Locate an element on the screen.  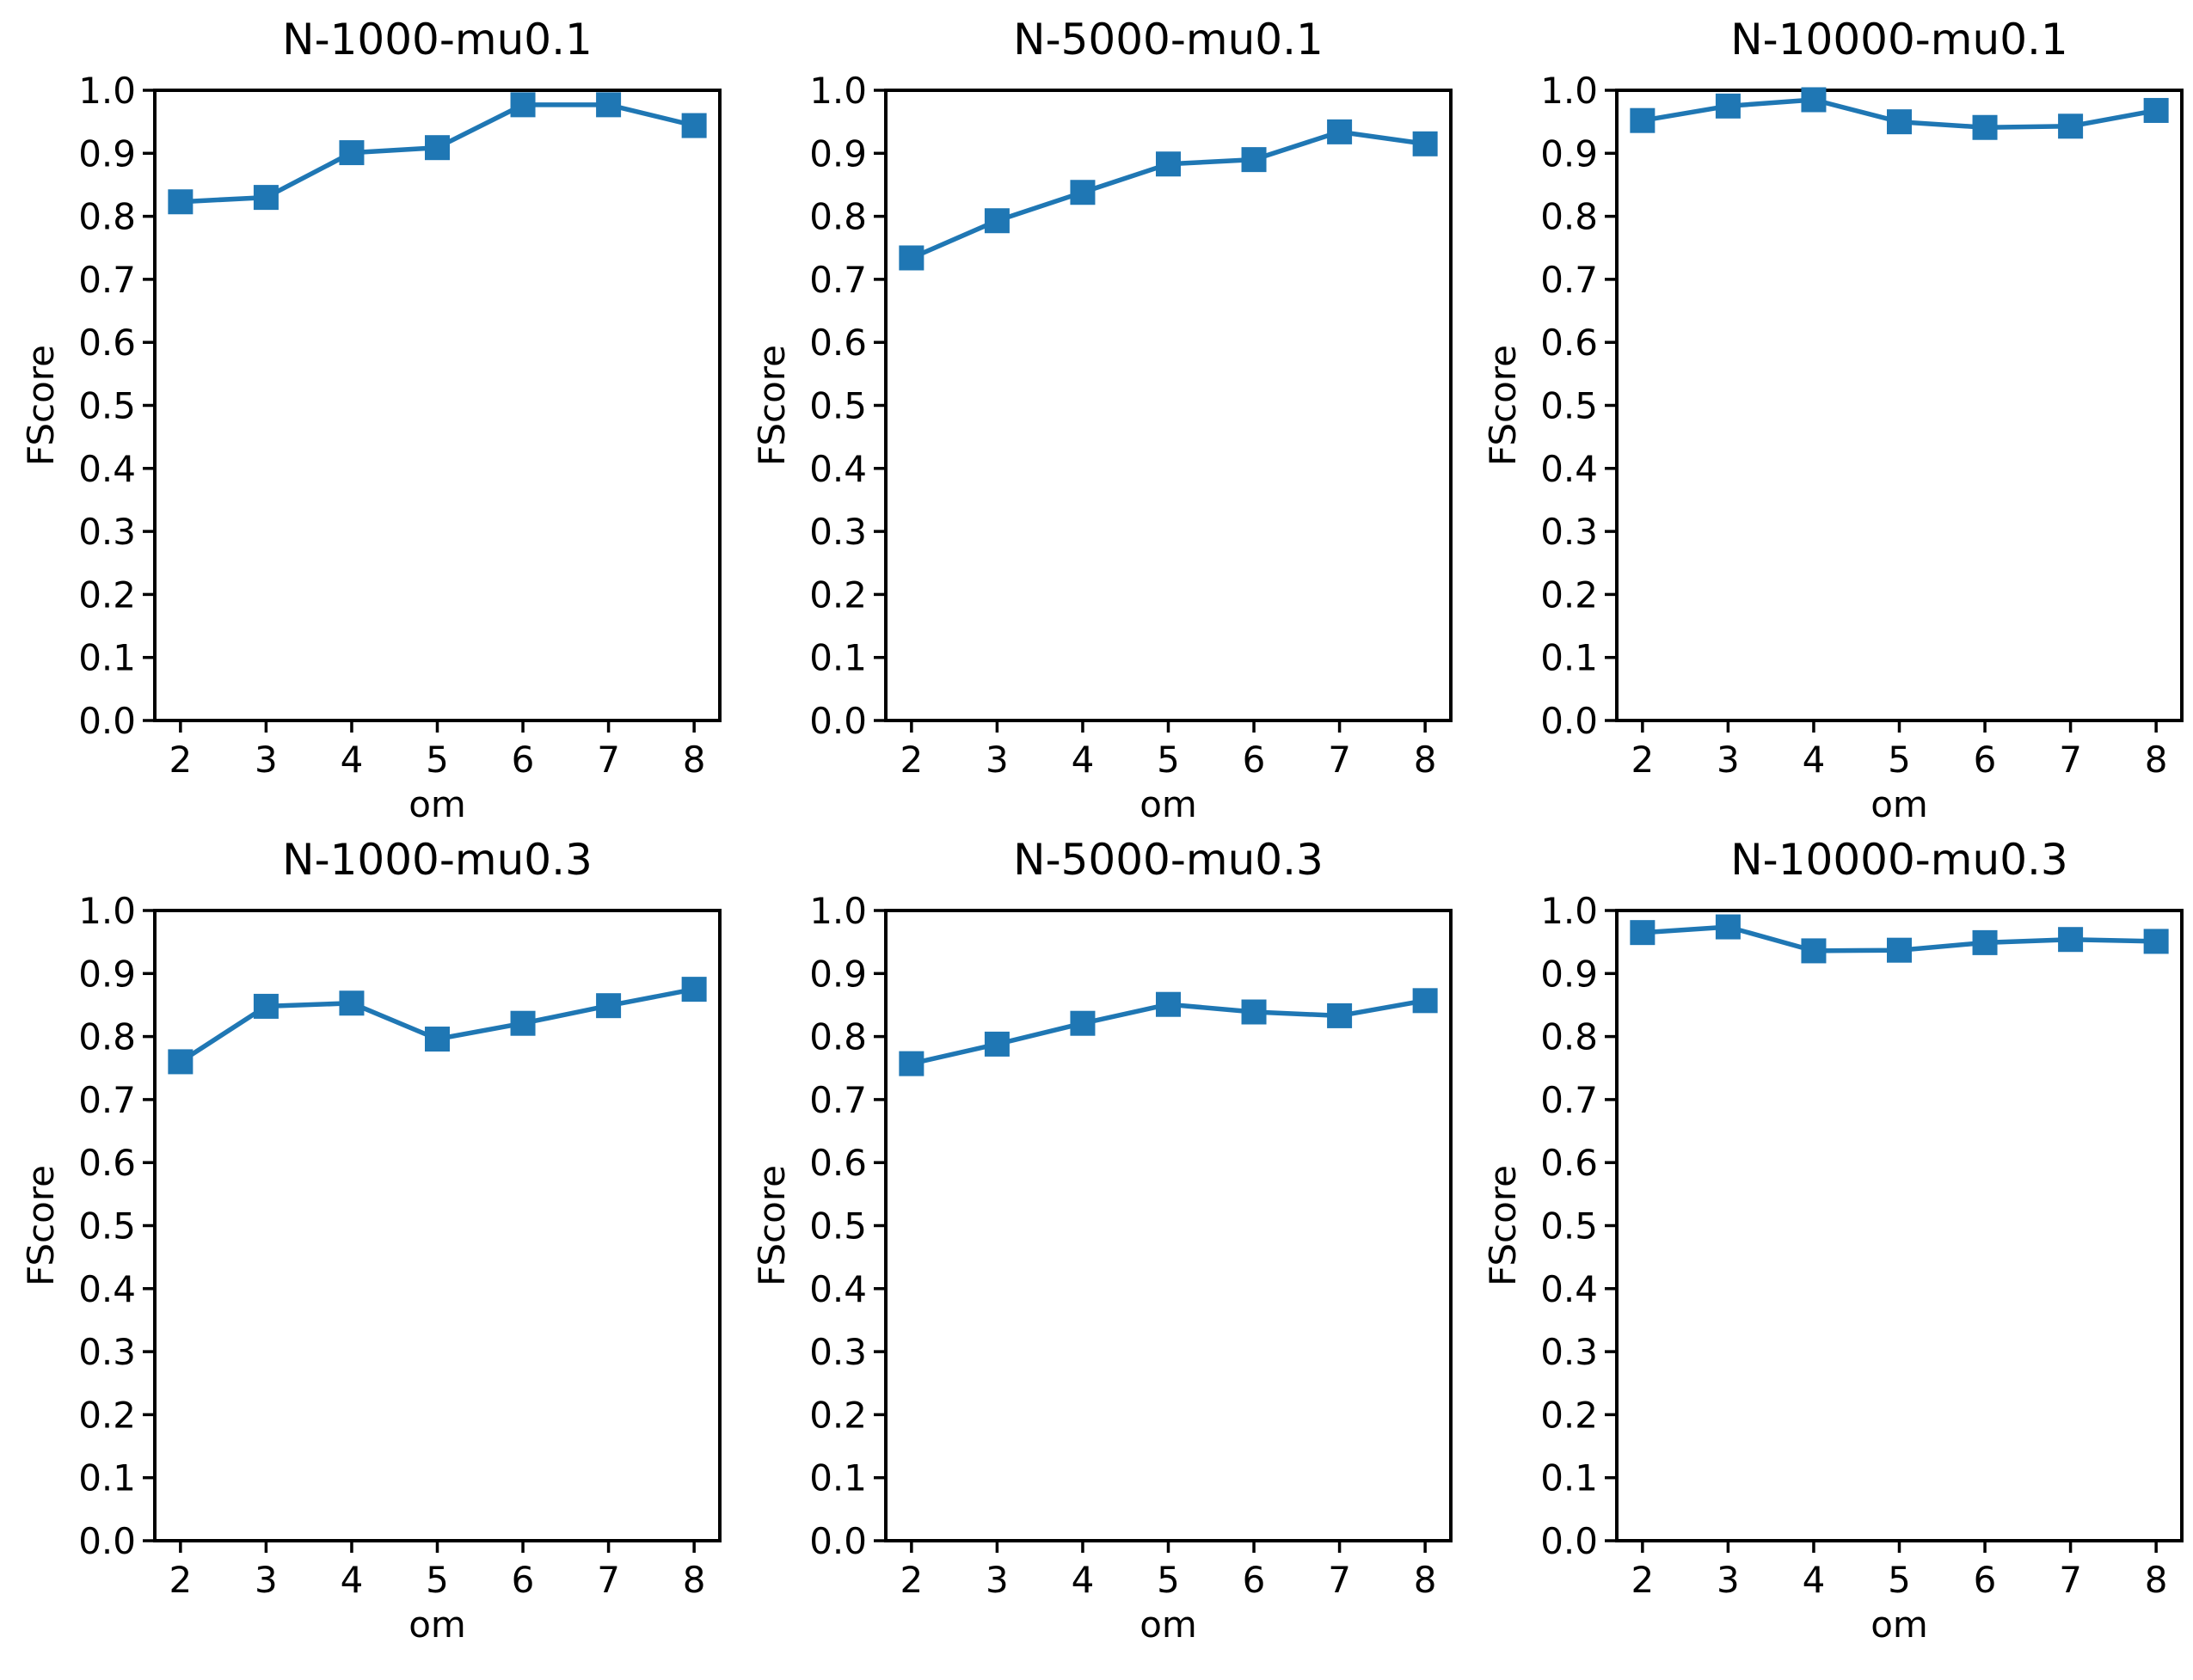
y-tick-label: 0.6 is located at coordinates (1569, 1163).